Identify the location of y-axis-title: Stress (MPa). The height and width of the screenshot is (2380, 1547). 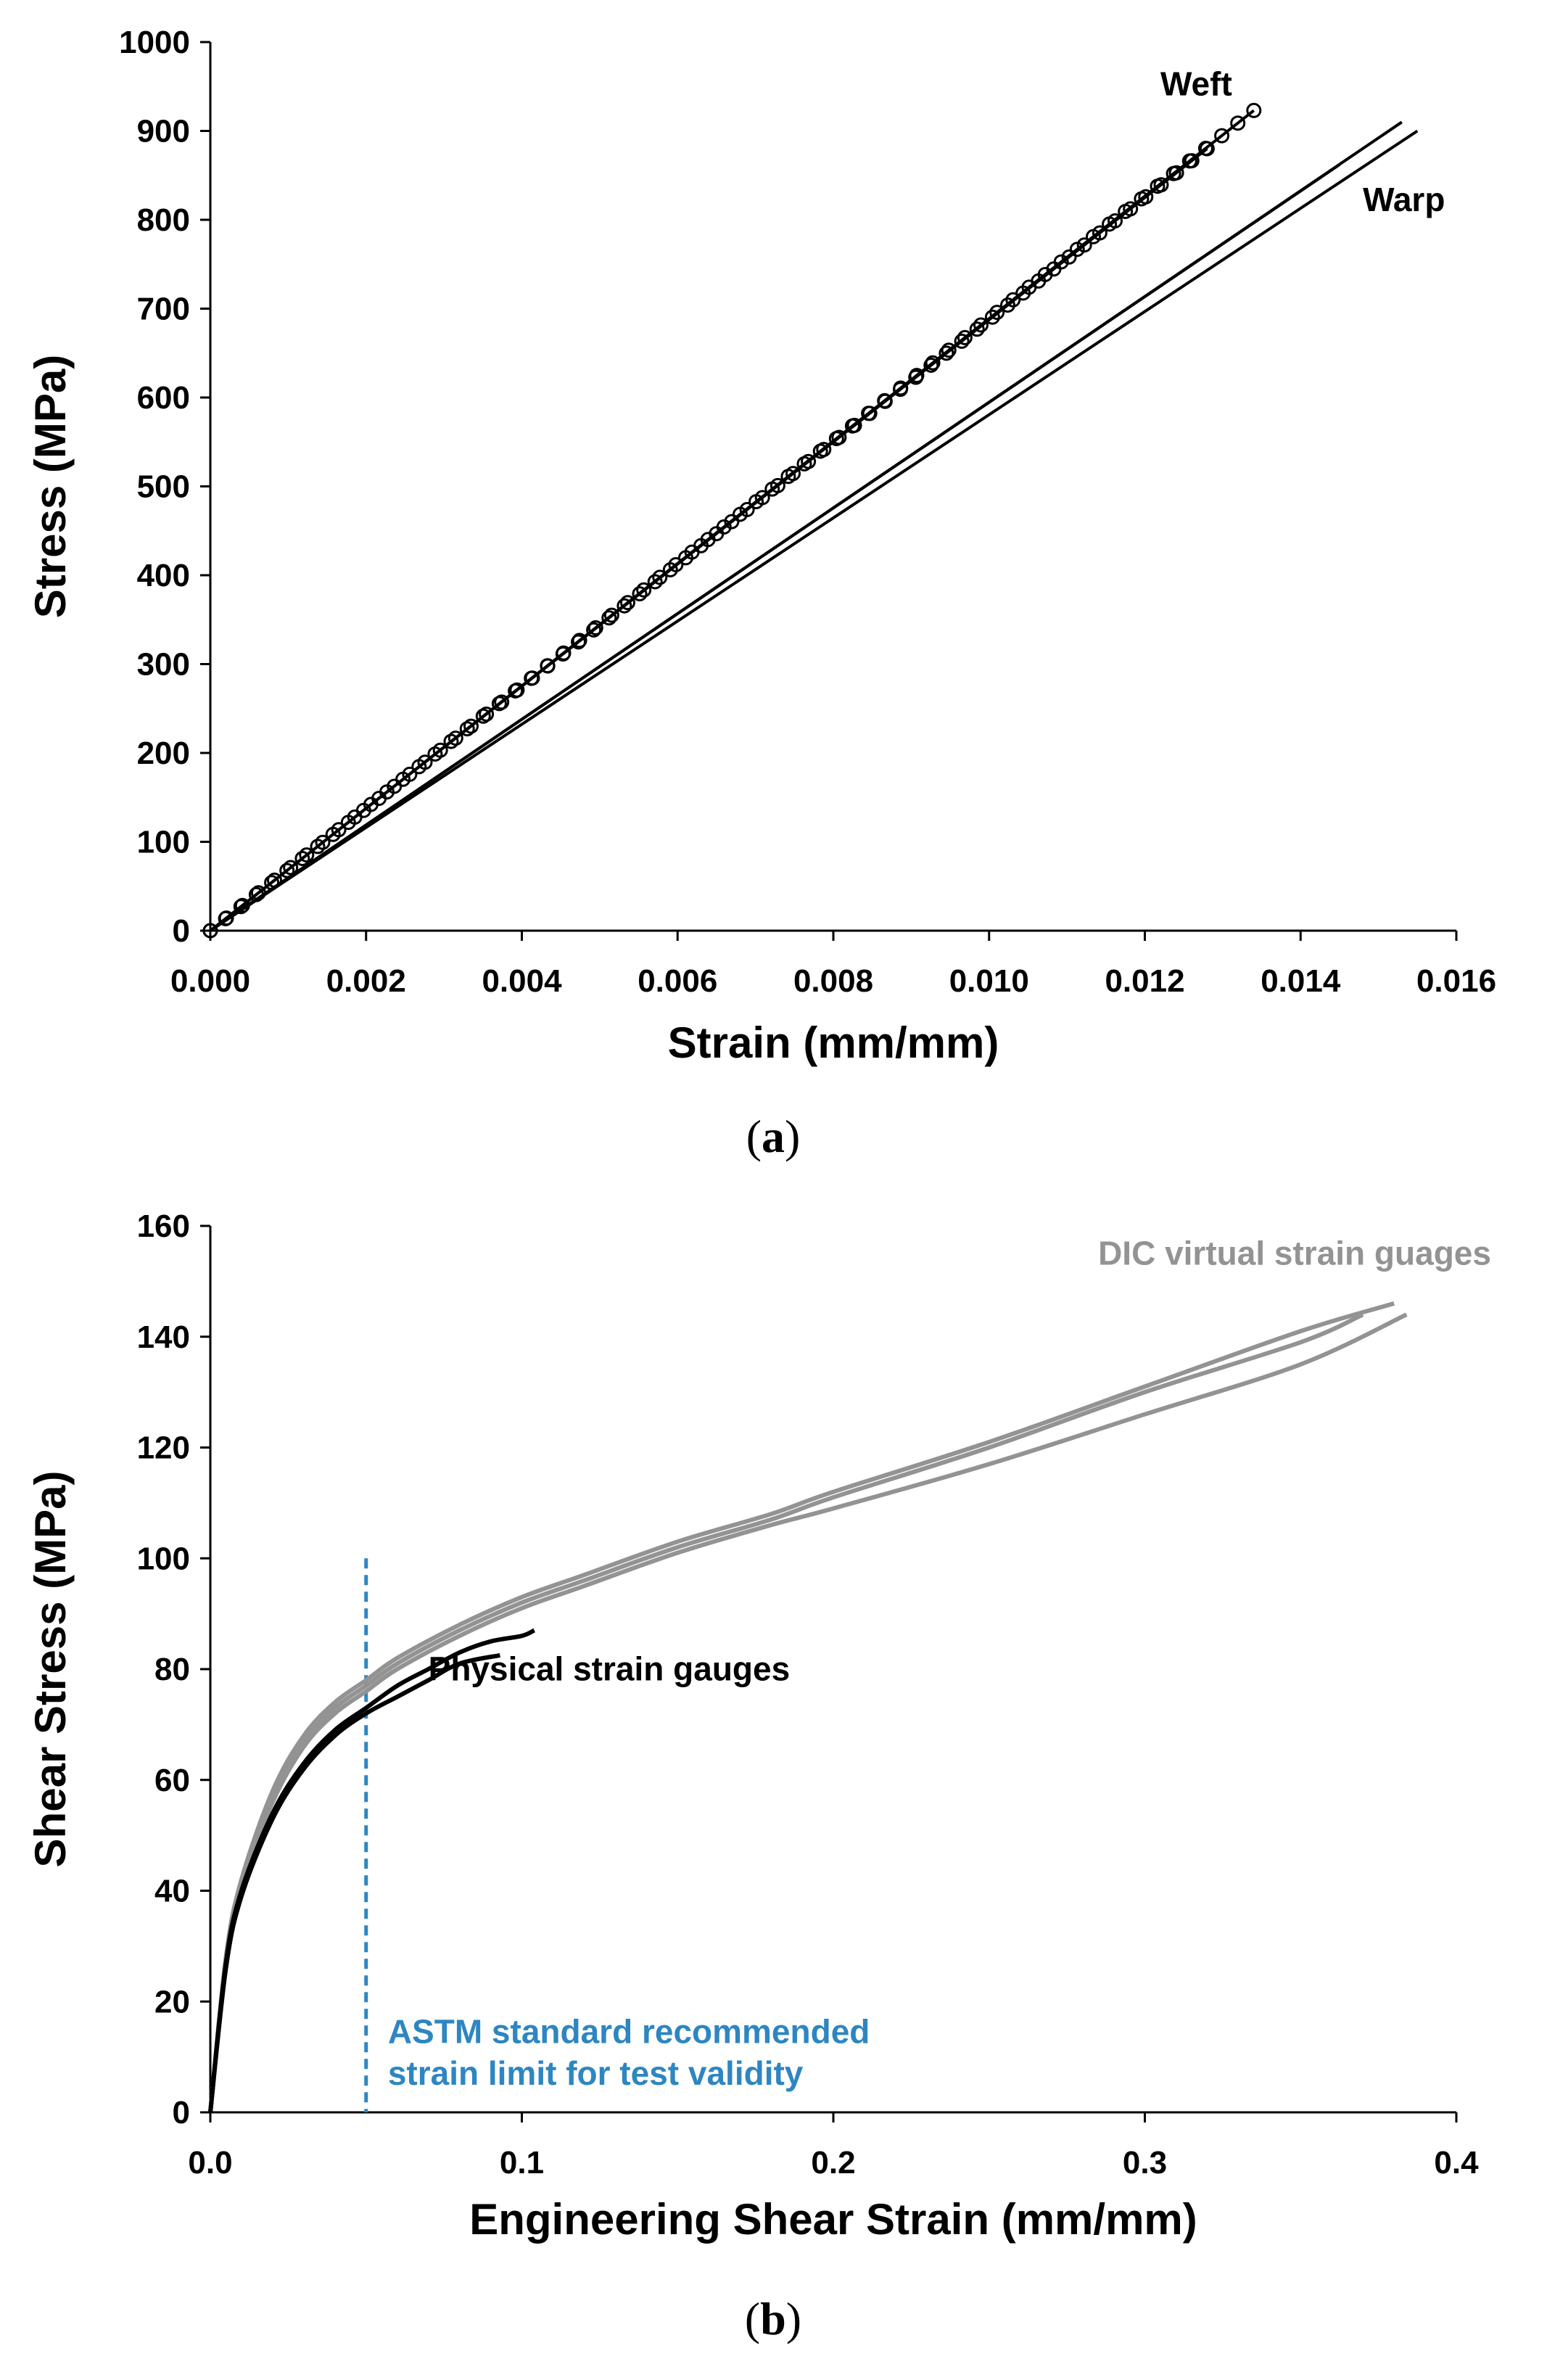
(50, 486).